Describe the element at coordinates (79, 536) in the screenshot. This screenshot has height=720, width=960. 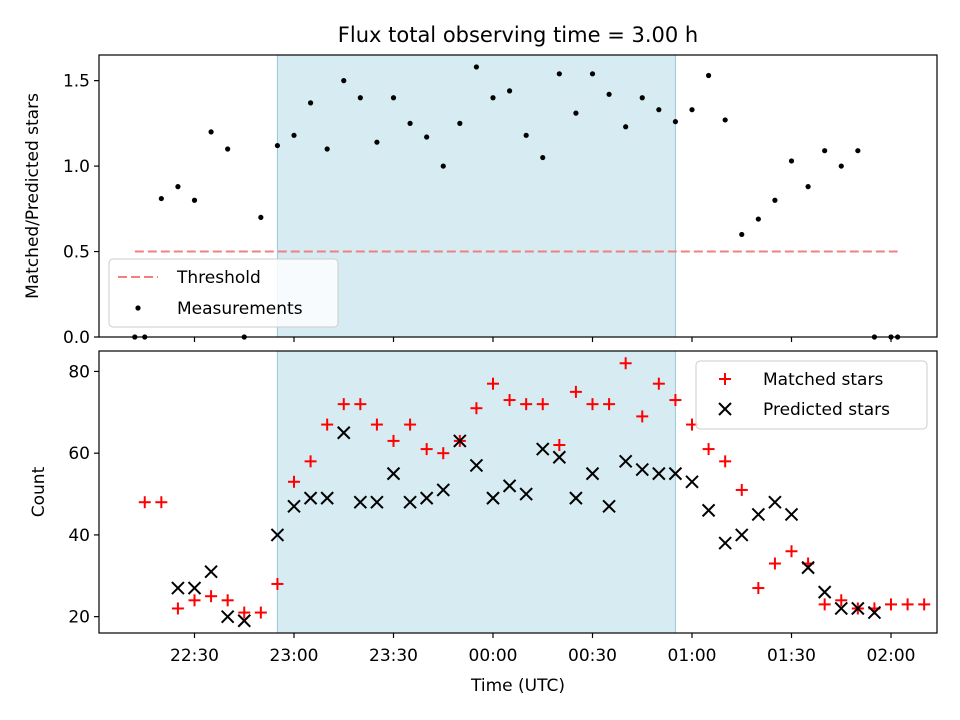
I see `y-tick-label: 40` at that location.